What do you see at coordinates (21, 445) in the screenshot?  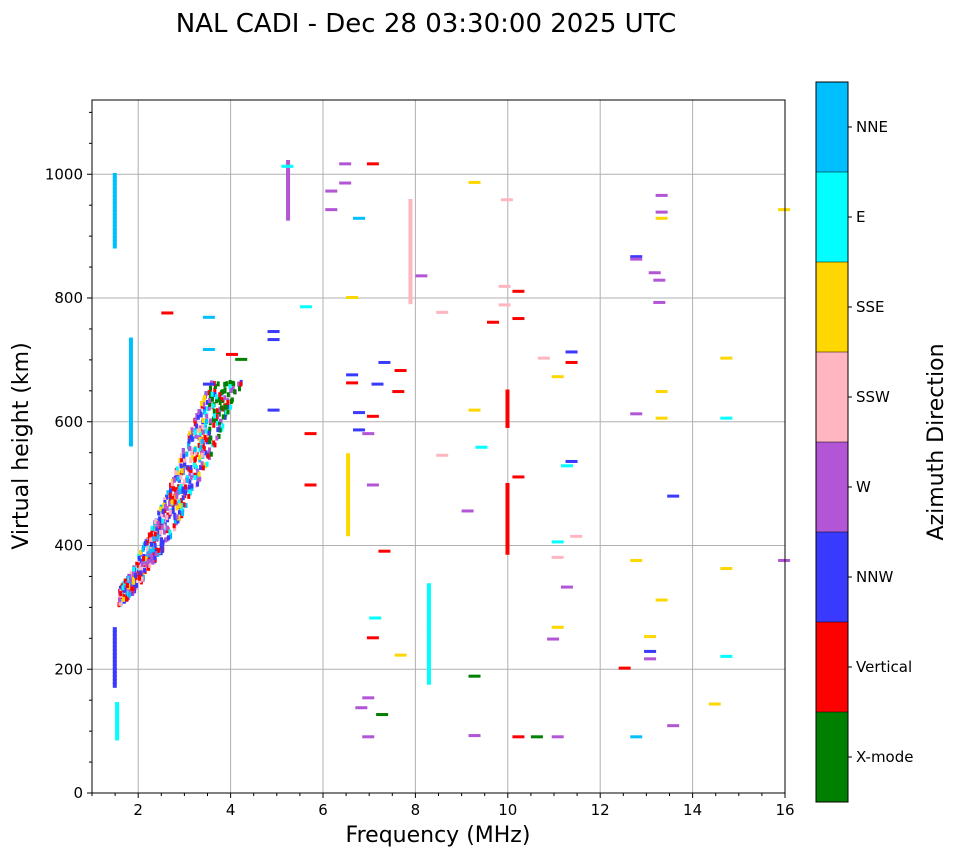 I see `y-axis-label: Virtual height (km)` at bounding box center [21, 445].